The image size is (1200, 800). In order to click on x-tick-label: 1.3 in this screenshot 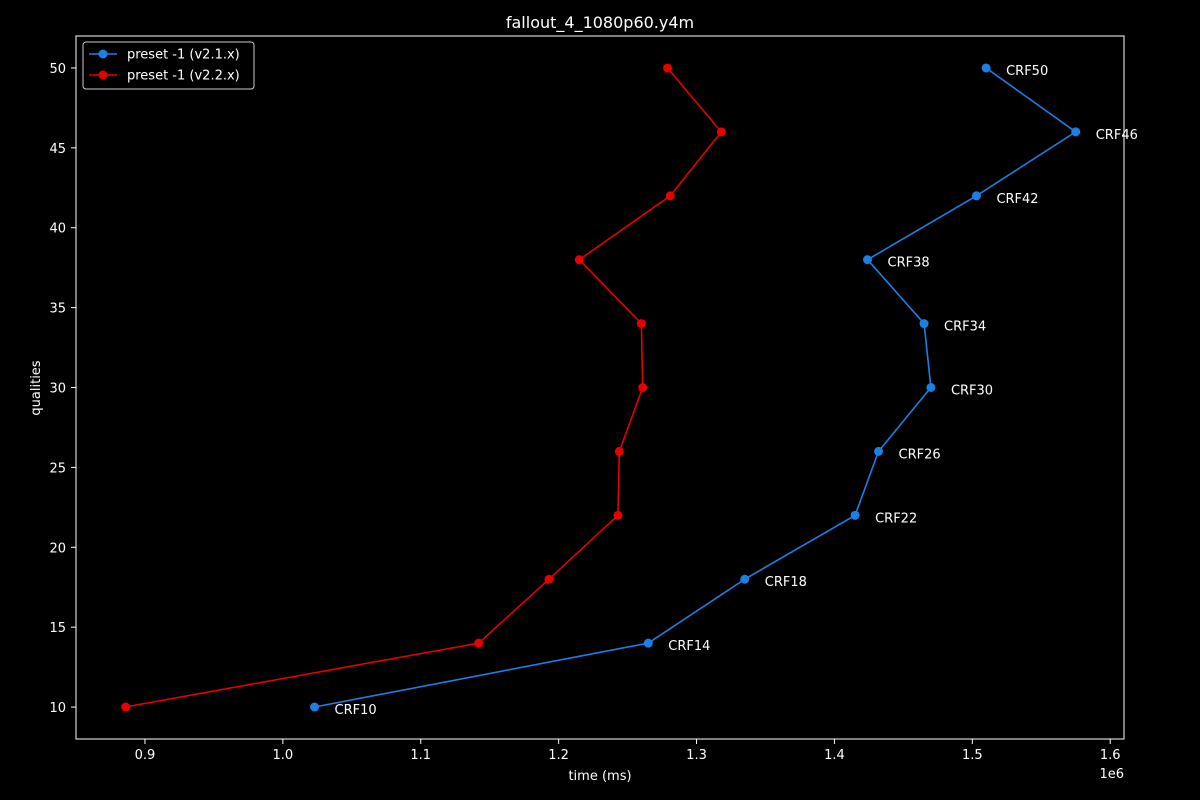, I will do `click(696, 755)`.